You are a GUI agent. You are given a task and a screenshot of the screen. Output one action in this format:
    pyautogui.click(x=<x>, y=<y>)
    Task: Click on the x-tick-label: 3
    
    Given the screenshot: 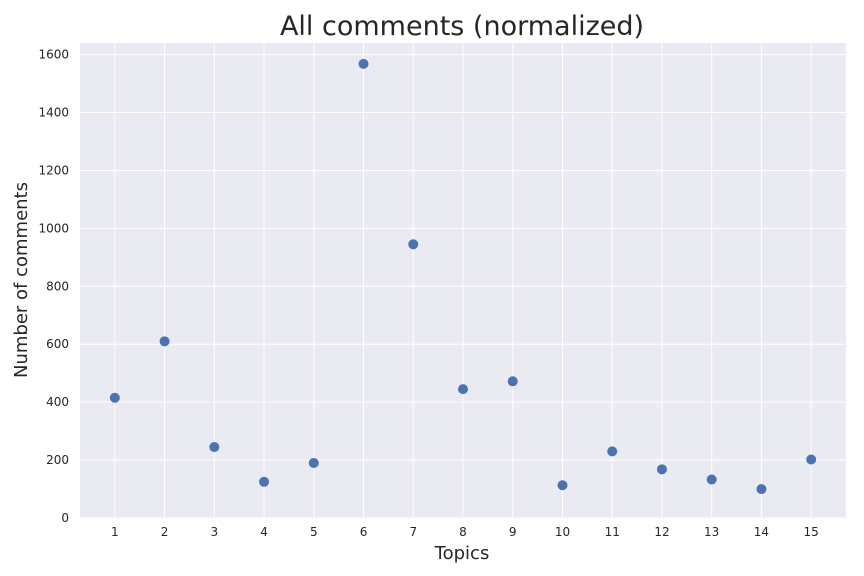 What is the action you would take?
    pyautogui.click(x=214, y=532)
    